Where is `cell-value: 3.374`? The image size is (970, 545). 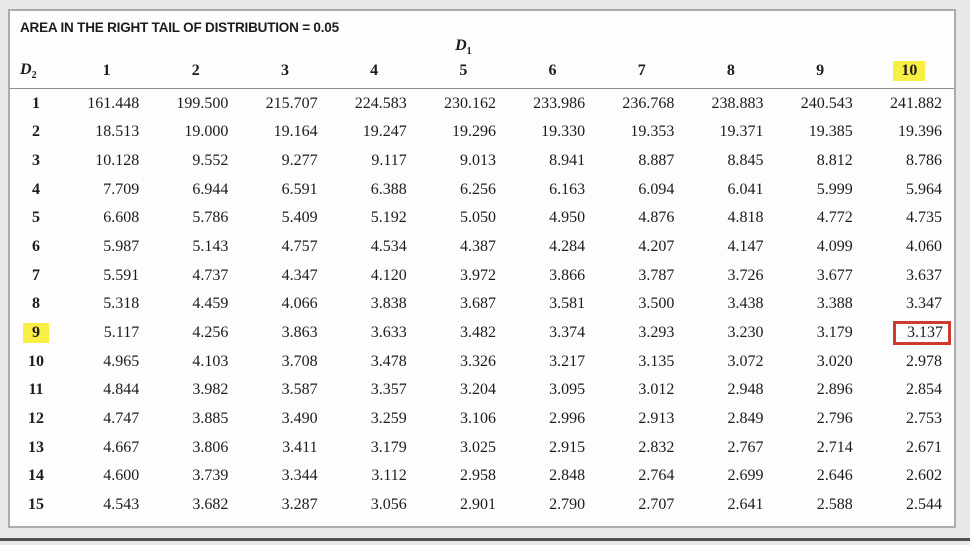
cell-value: 3.374 is located at coordinates (567, 333).